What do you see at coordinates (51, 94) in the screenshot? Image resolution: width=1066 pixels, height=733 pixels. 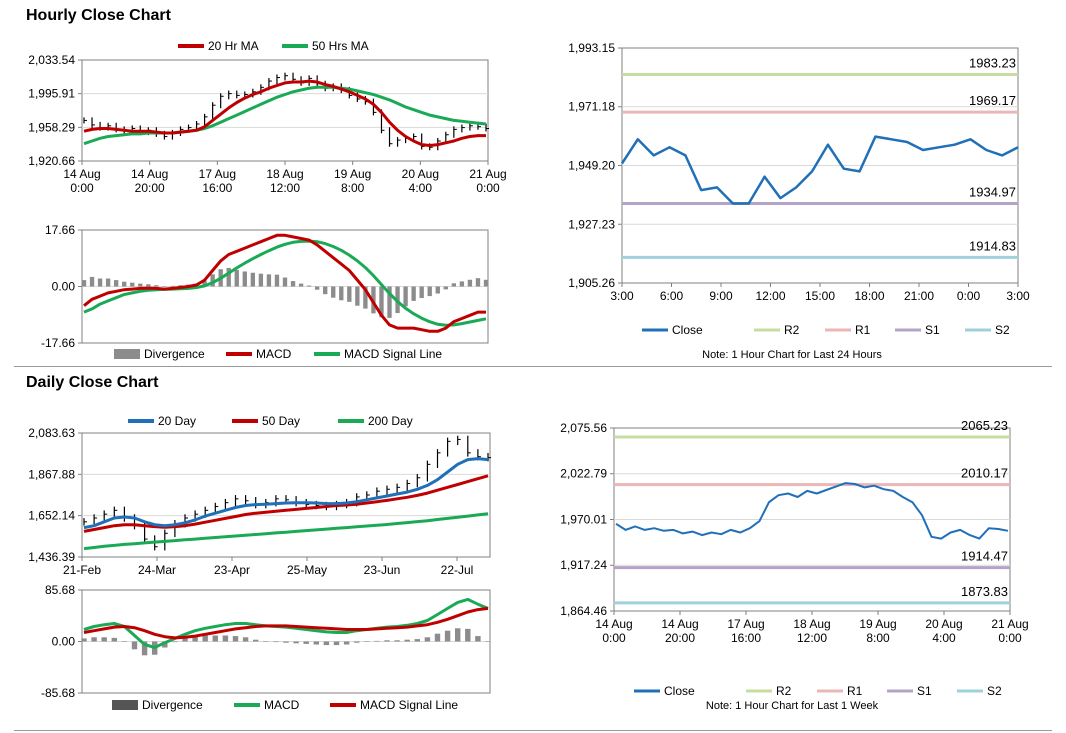 I see `hourly-price-y-tick-label: 1,995.91` at bounding box center [51, 94].